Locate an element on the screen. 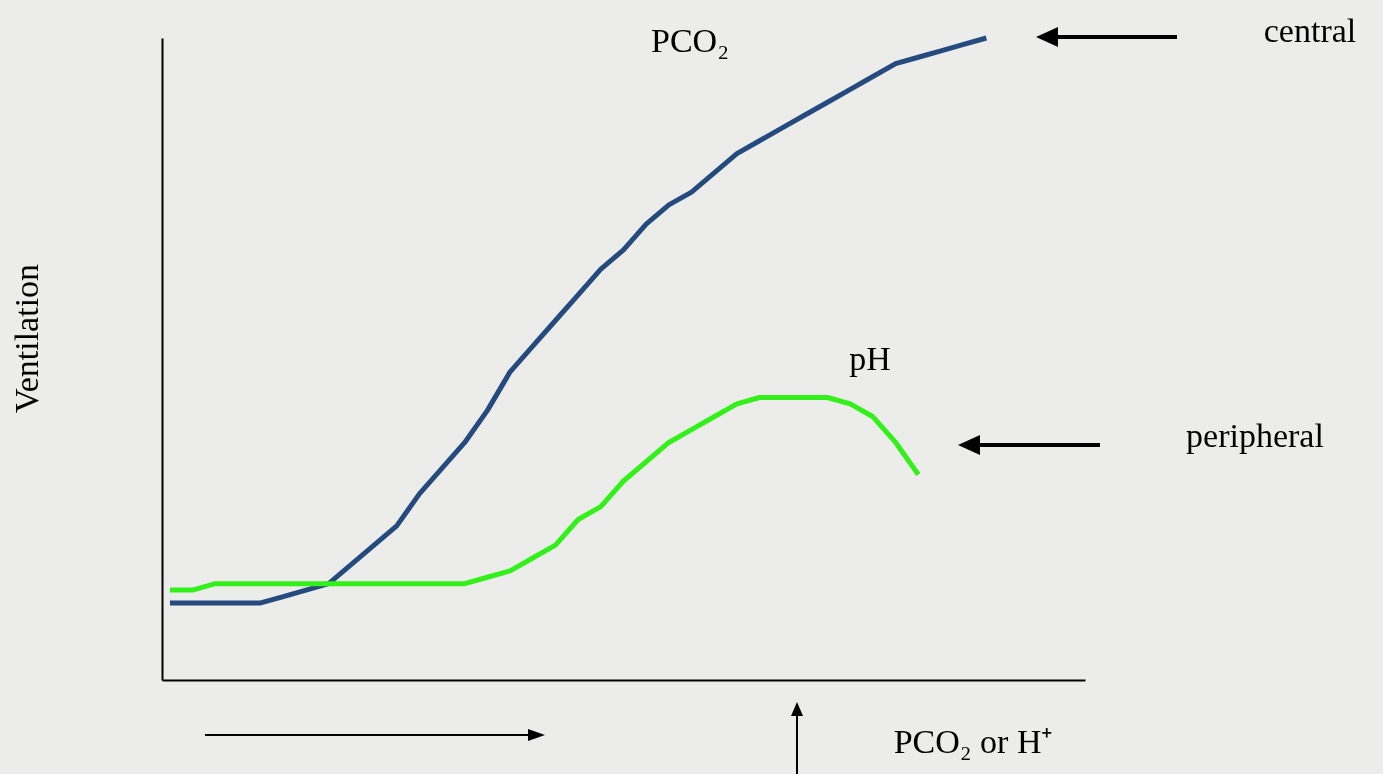 The image size is (1383, 774). text: central is located at coordinates (1310, 30).